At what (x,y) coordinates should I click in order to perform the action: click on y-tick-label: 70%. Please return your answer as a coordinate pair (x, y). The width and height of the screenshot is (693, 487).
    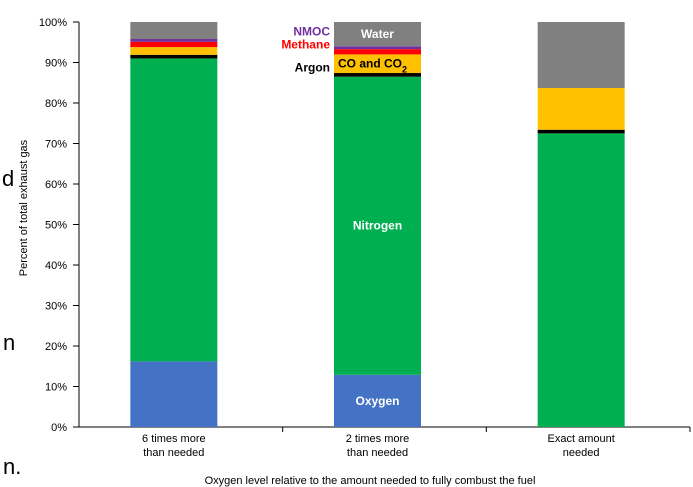
    Looking at the image, I should click on (56, 145).